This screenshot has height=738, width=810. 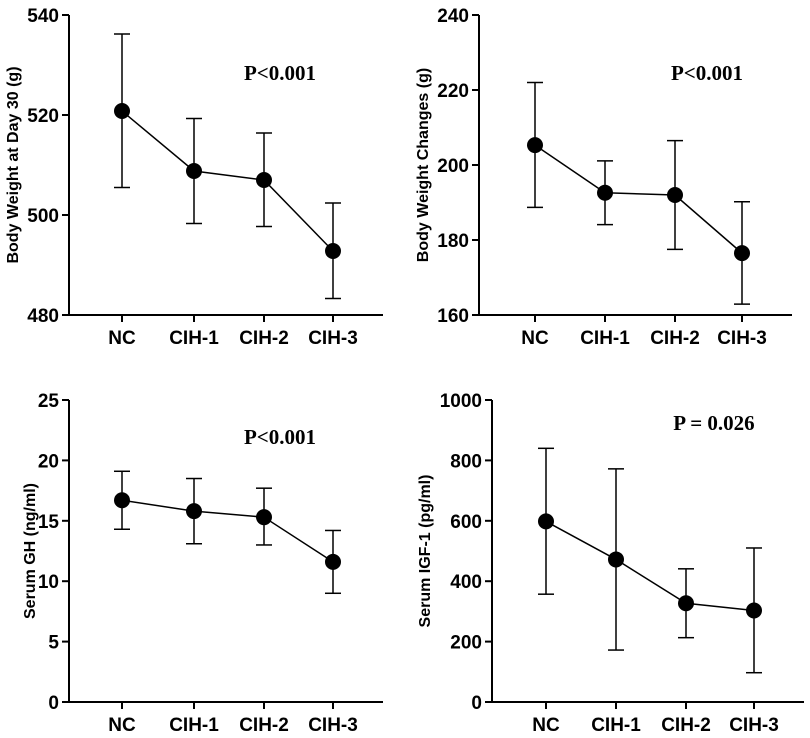 I want to click on y-tick-label: 10, so click(x=48, y=582).